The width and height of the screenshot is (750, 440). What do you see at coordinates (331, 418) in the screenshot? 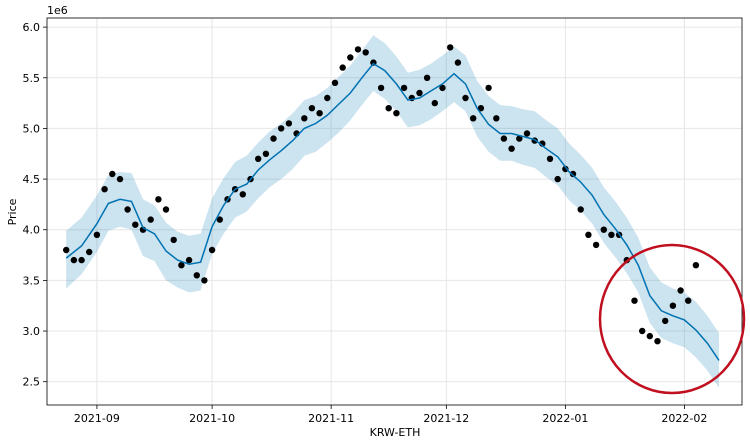
I see `x-tick-label: 2021-11` at bounding box center [331, 418].